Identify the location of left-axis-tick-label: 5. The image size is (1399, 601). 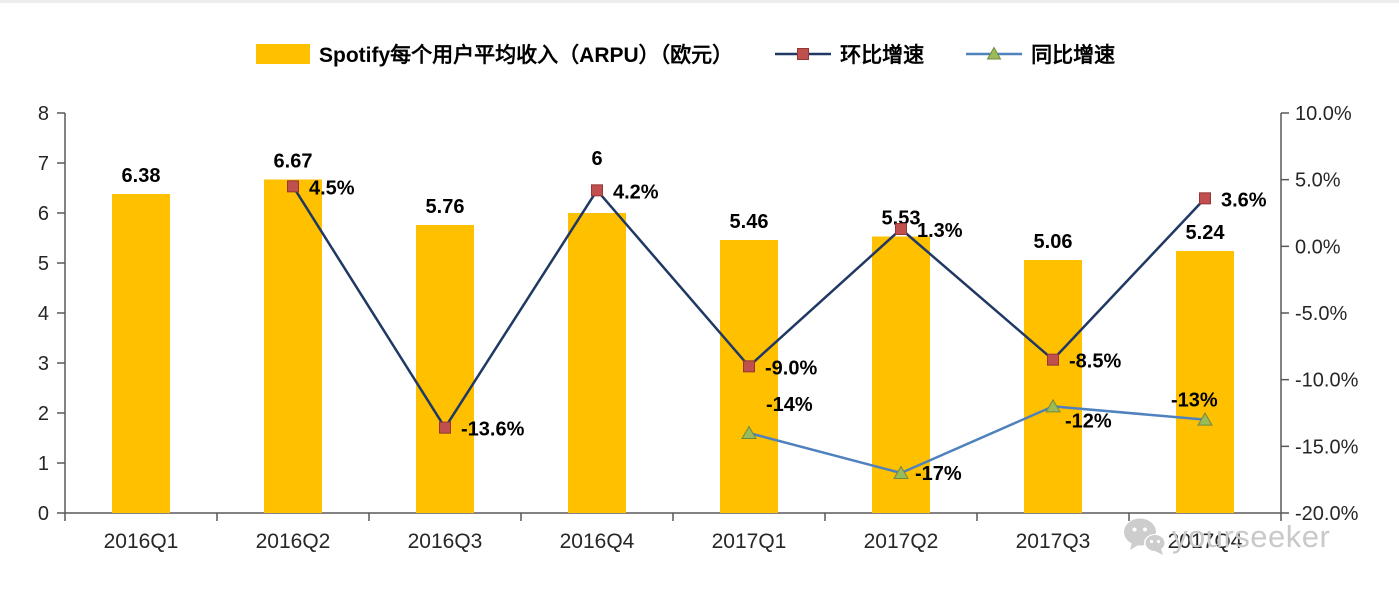
(43, 264).